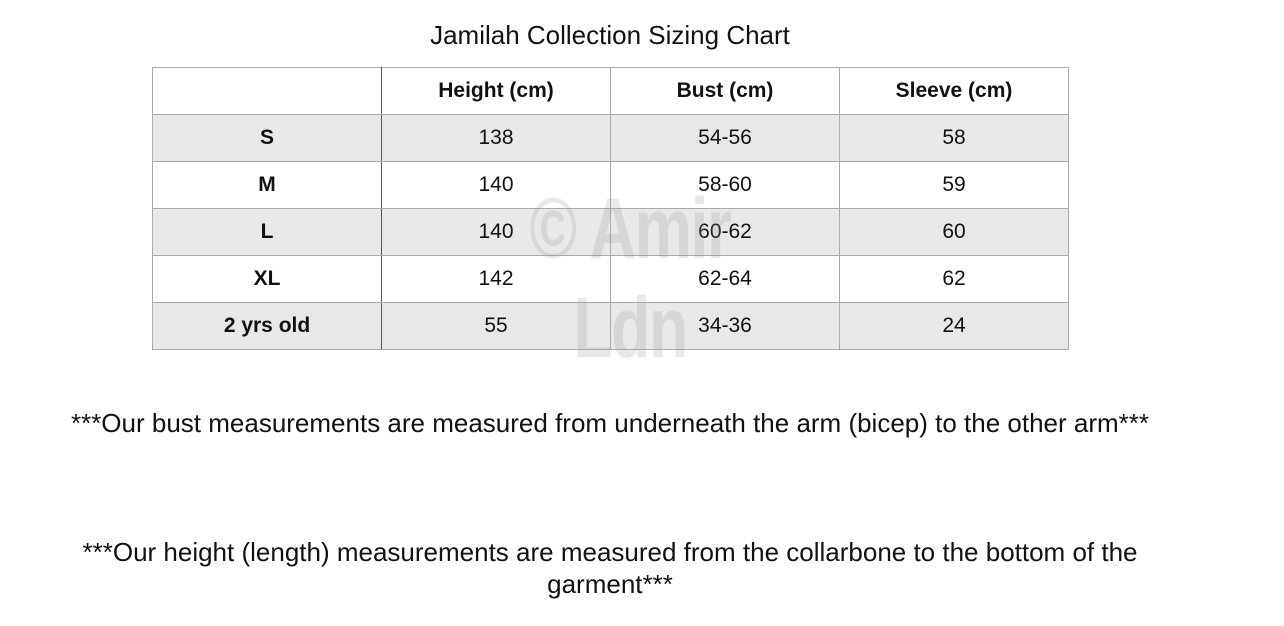 The width and height of the screenshot is (1284, 626). What do you see at coordinates (954, 91) in the screenshot?
I see `header-cell: Sleeve (cm)` at bounding box center [954, 91].